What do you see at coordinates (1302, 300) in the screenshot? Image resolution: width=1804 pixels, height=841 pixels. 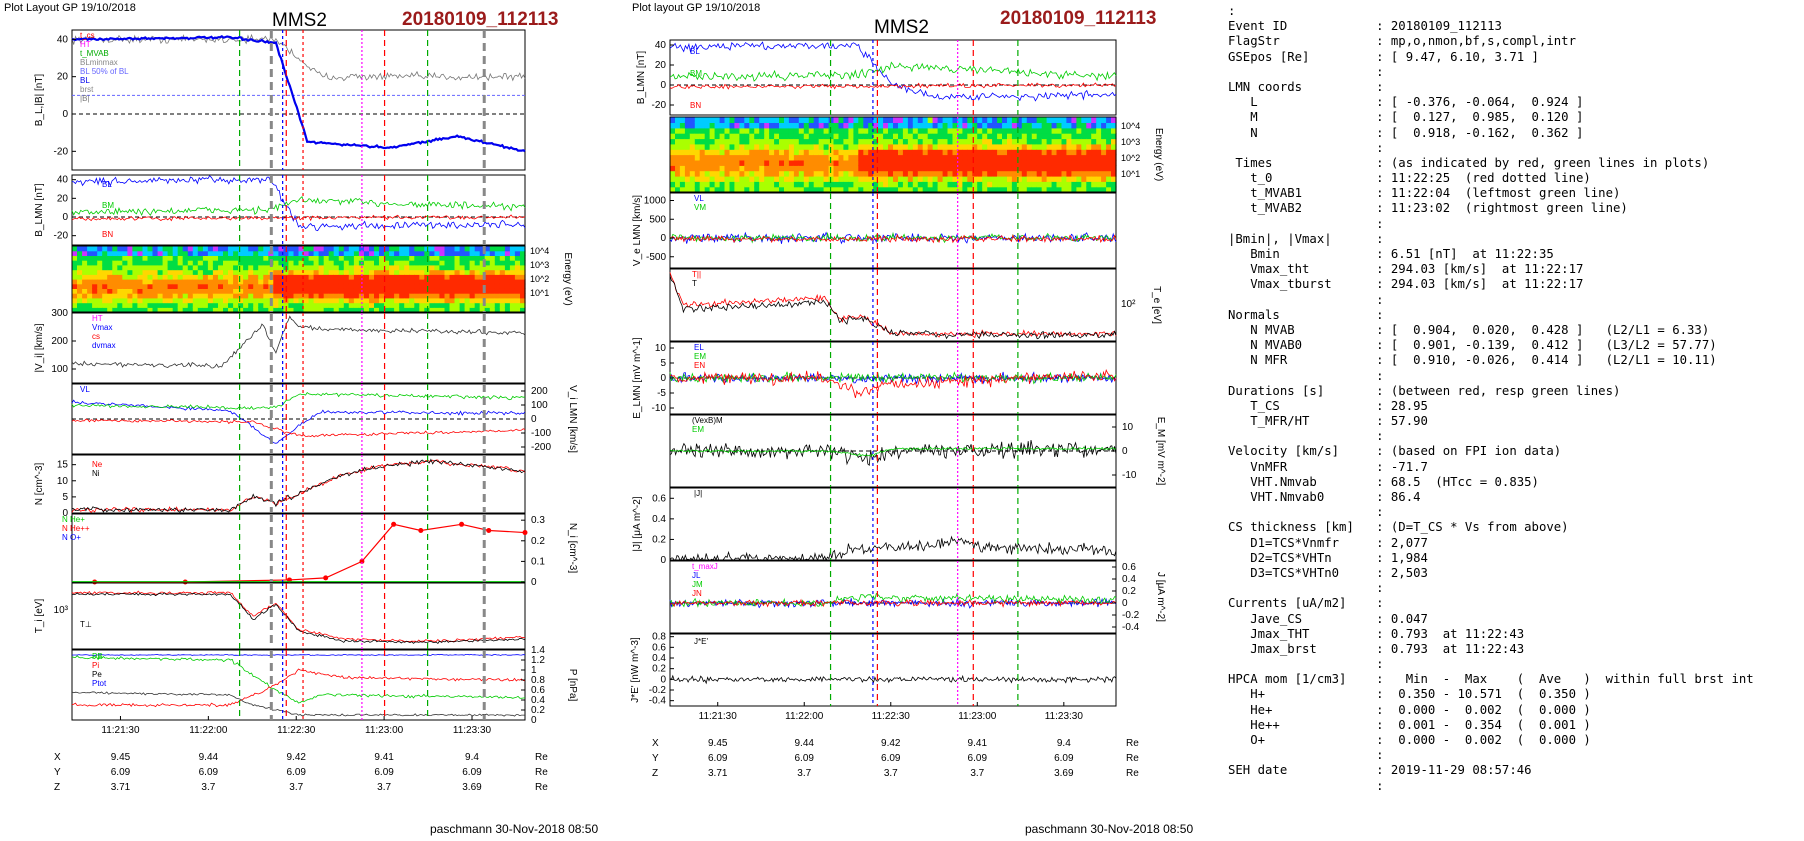 I see `info-key` at bounding box center [1302, 300].